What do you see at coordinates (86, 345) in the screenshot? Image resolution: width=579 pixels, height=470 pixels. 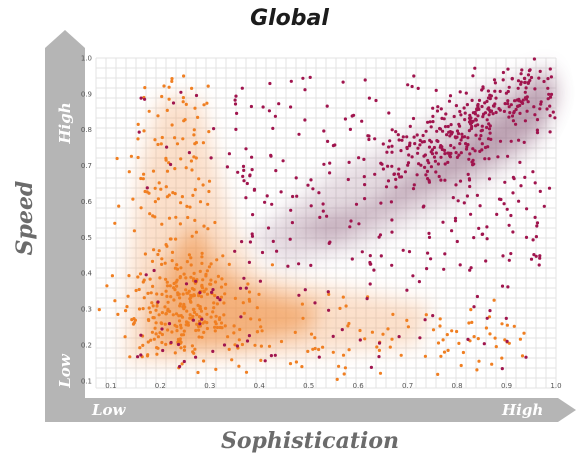 I see `y-tick-label: 0.2` at bounding box center [86, 345].